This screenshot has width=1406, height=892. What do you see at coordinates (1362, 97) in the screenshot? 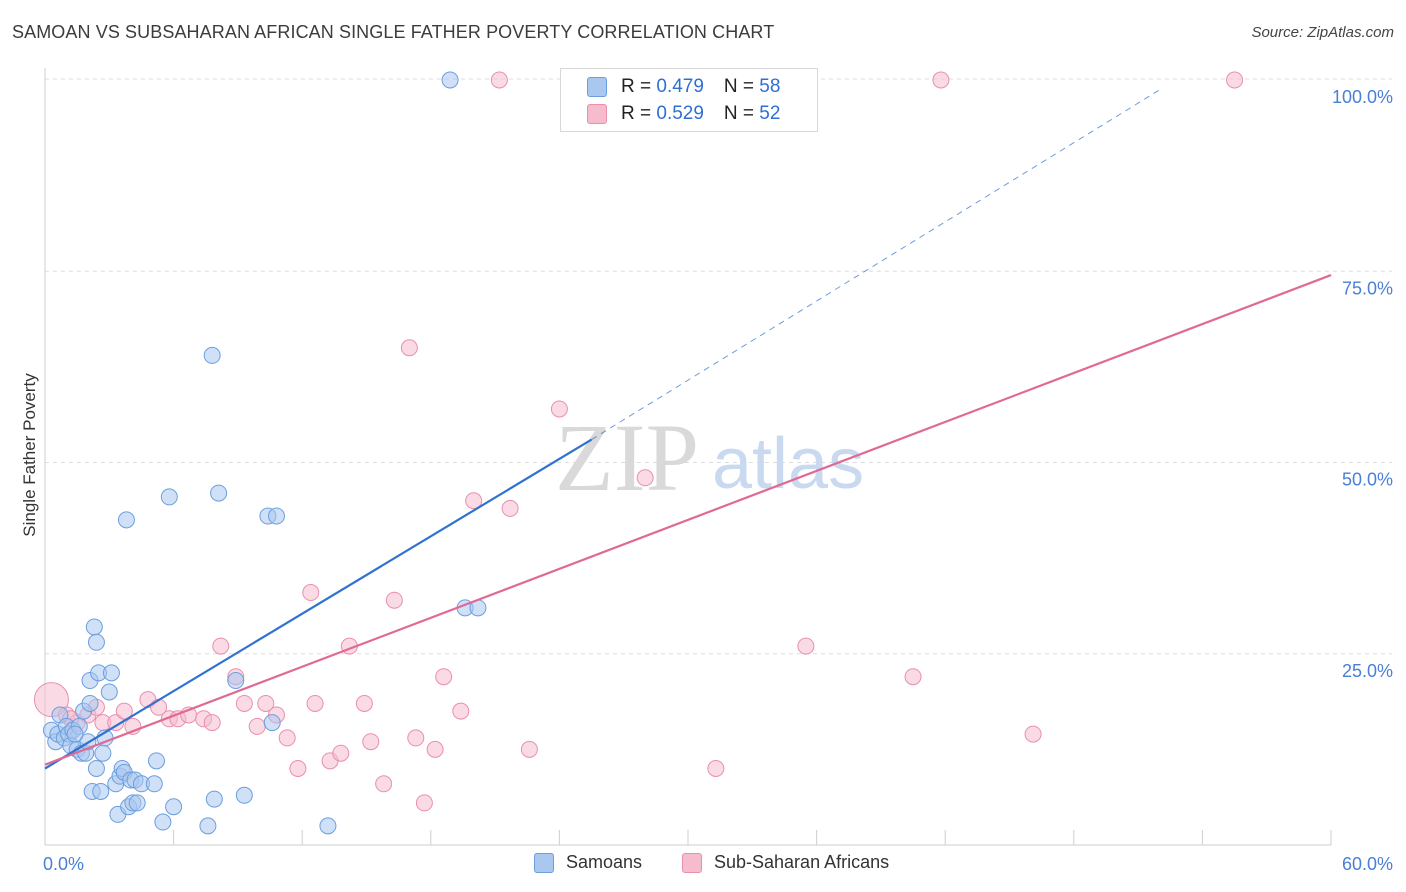
I see `y-tick-label: 100.0%` at bounding box center [1362, 97].